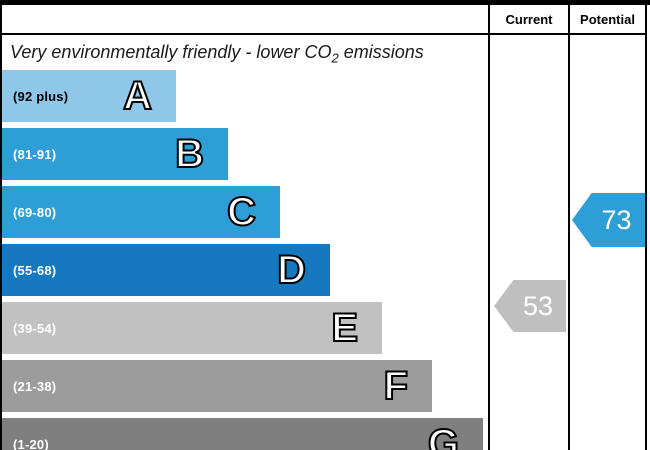  Describe the element at coordinates (35, 270) in the screenshot. I see `band-range-label: (55-68)` at that location.